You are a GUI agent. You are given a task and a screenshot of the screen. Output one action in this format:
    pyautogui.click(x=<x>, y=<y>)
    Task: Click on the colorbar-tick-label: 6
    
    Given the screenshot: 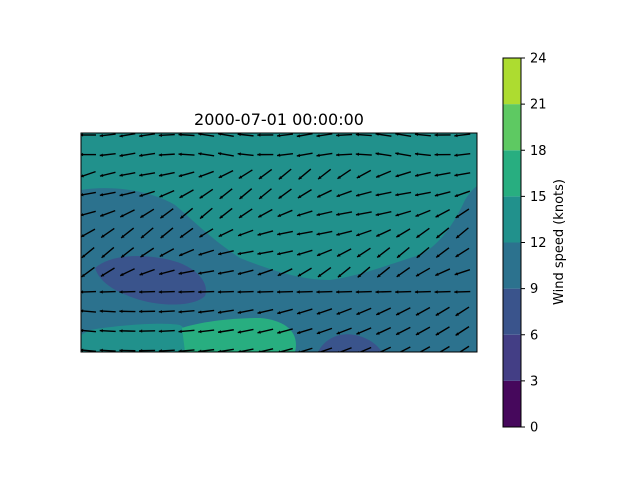 What is the action you would take?
    pyautogui.click(x=534, y=335)
    